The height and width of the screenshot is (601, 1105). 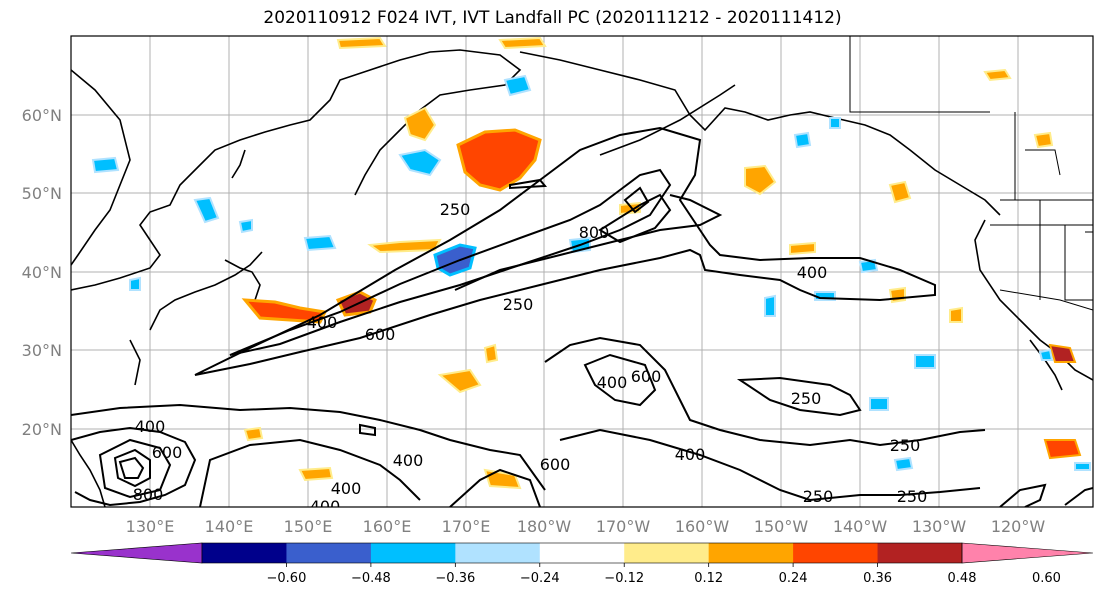 I want to click on colorbar-extend-low, so click(x=136, y=553).